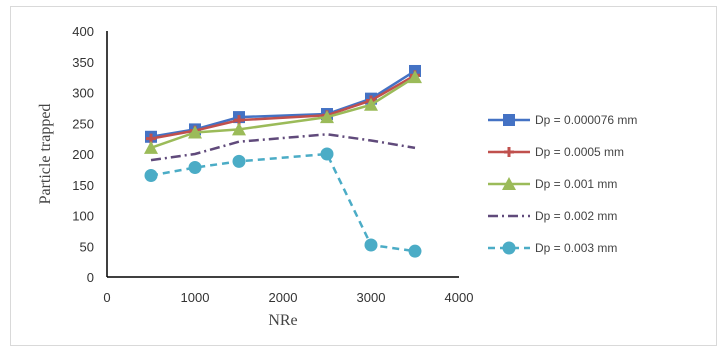 The width and height of the screenshot is (722, 363). Describe the element at coordinates (83, 62) in the screenshot. I see `y-tick-label: 350` at that location.